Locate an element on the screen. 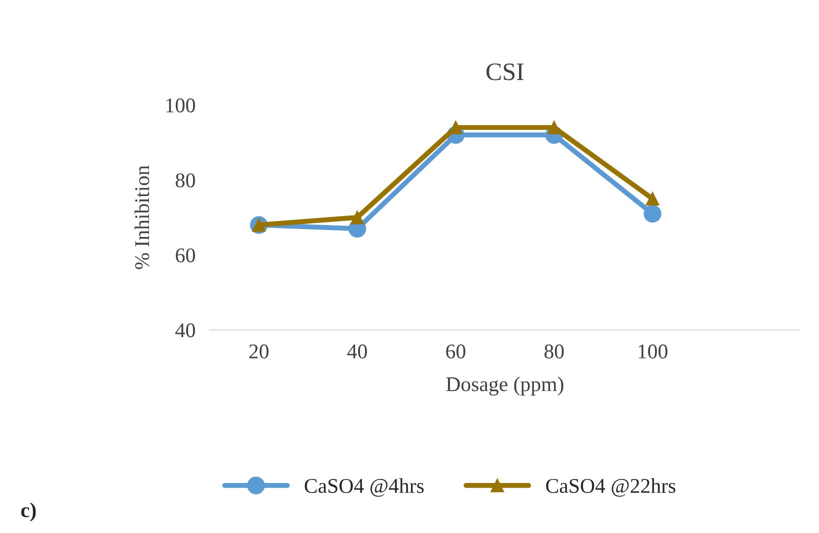  x-tick-label: 40 is located at coordinates (357, 351).